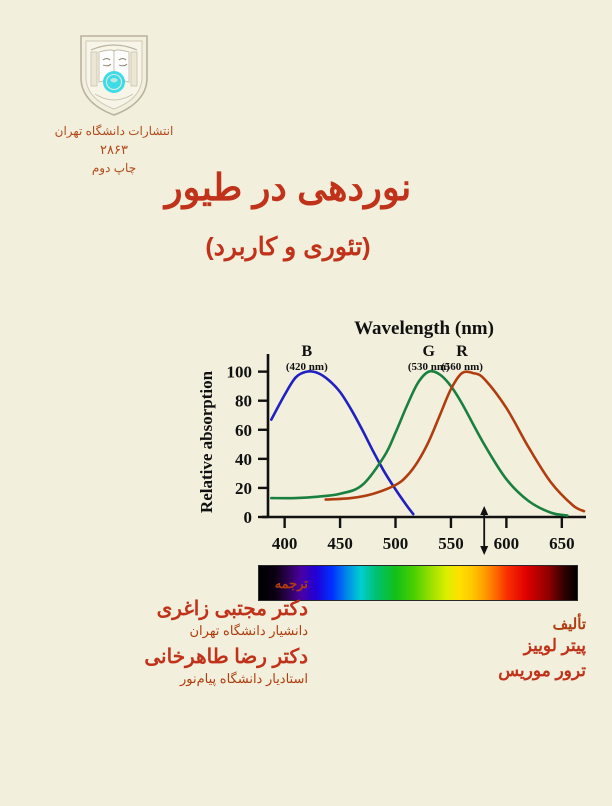  What do you see at coordinates (396, 543) in the screenshot?
I see `svg-text: 500` at bounding box center [396, 543].